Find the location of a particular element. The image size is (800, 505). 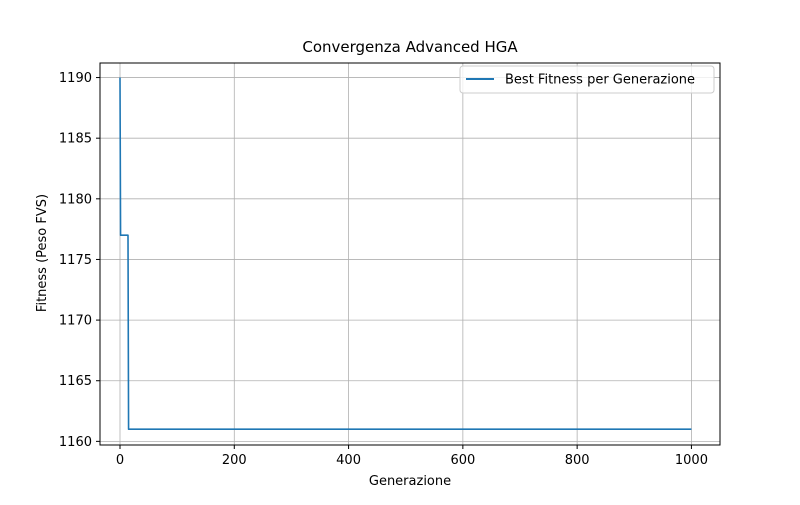

y-tick-label: 1165 is located at coordinates (75, 381).